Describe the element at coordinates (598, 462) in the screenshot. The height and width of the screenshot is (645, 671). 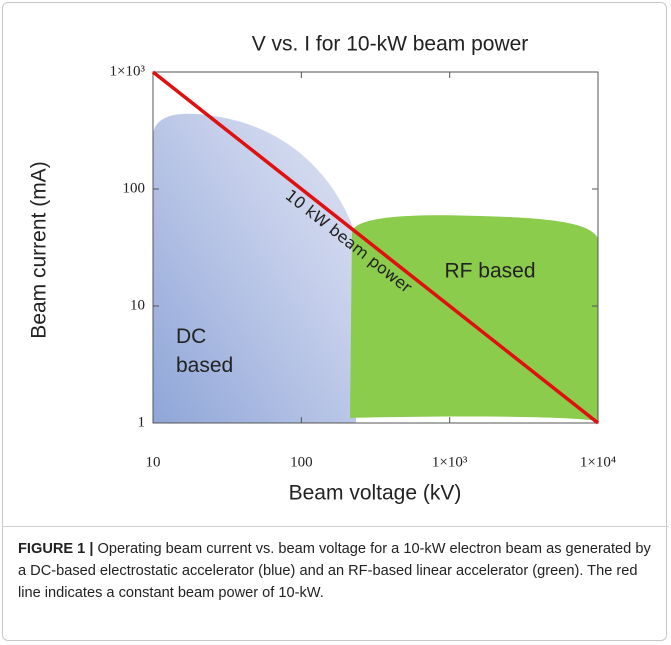
I see `x-tick-label: 1×10⁴` at that location.